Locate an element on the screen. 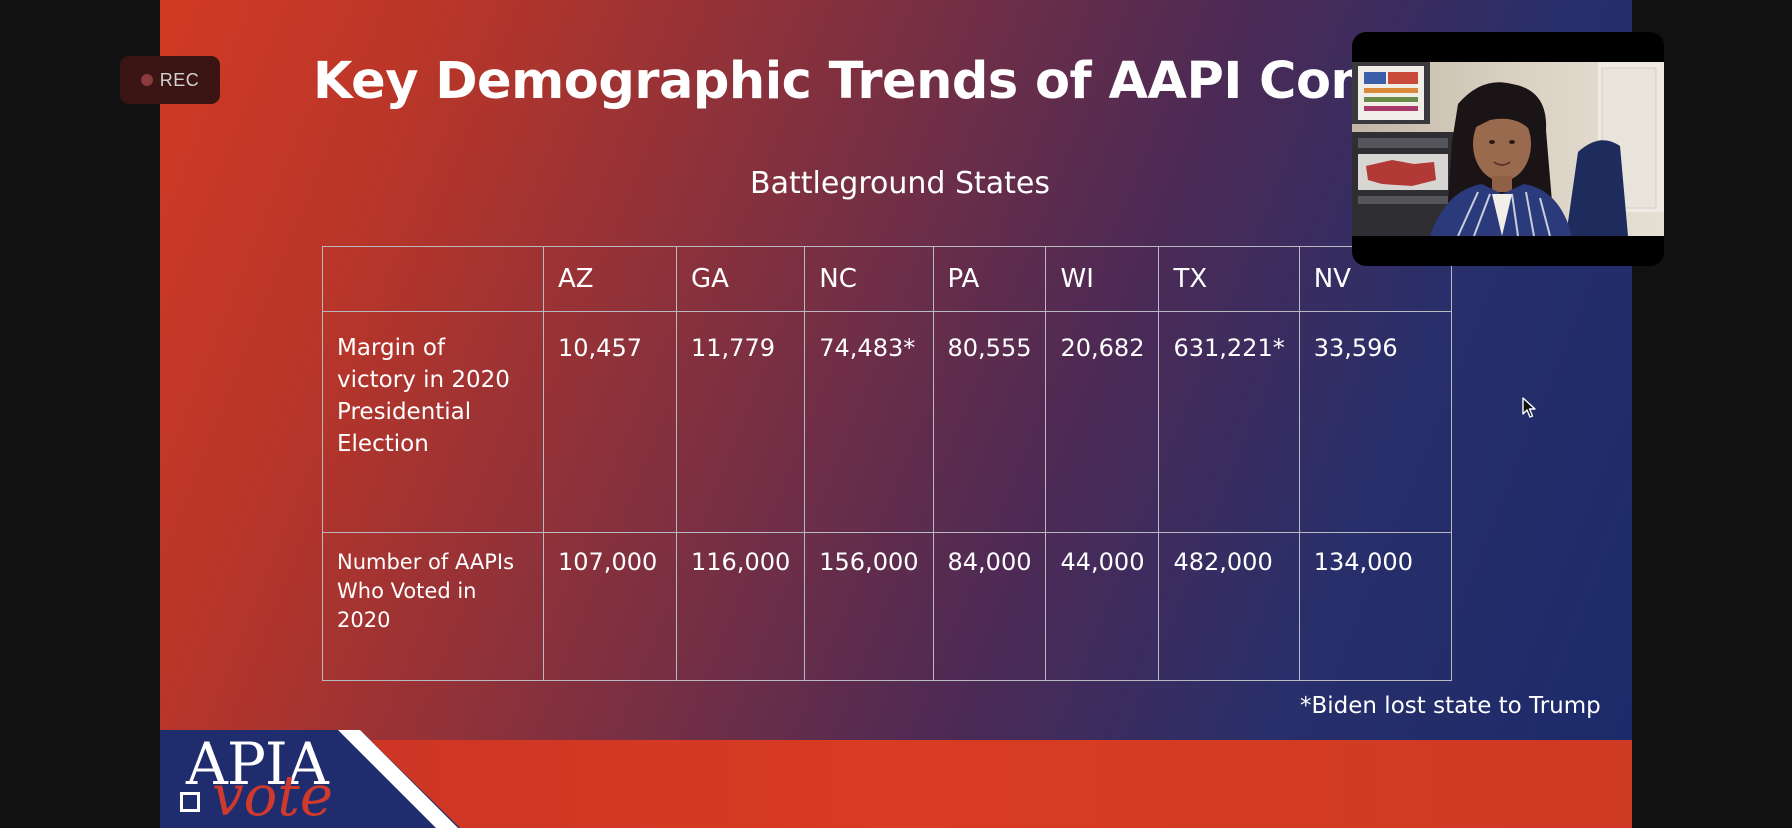 This screenshot has height=828, width=1792. header-corner-cell is located at coordinates (433, 279).